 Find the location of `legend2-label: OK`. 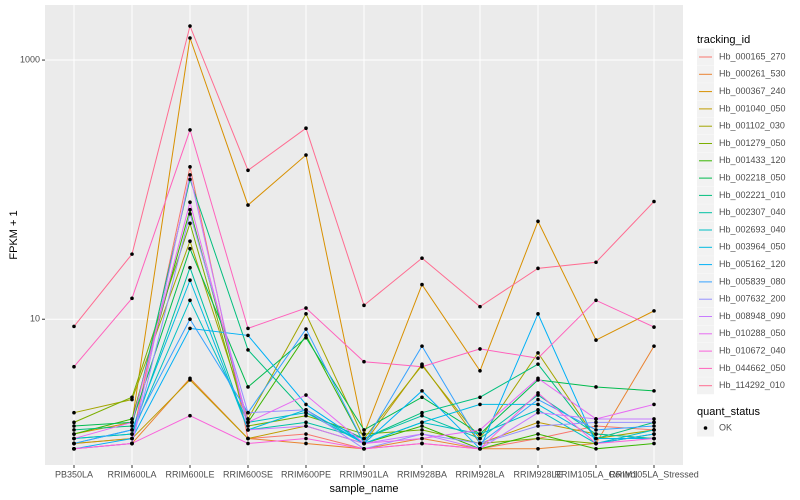

legend2-label: OK is located at coordinates (725, 427).